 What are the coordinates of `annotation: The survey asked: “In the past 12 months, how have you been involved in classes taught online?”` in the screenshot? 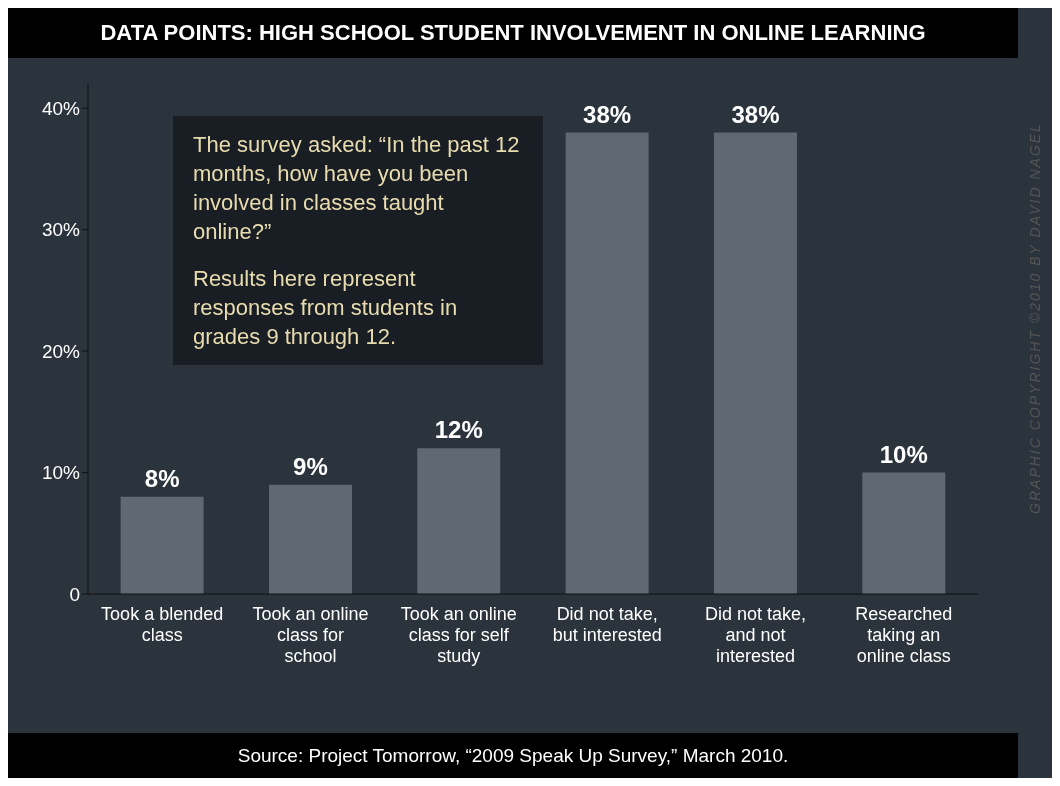 It's located at (357, 188).